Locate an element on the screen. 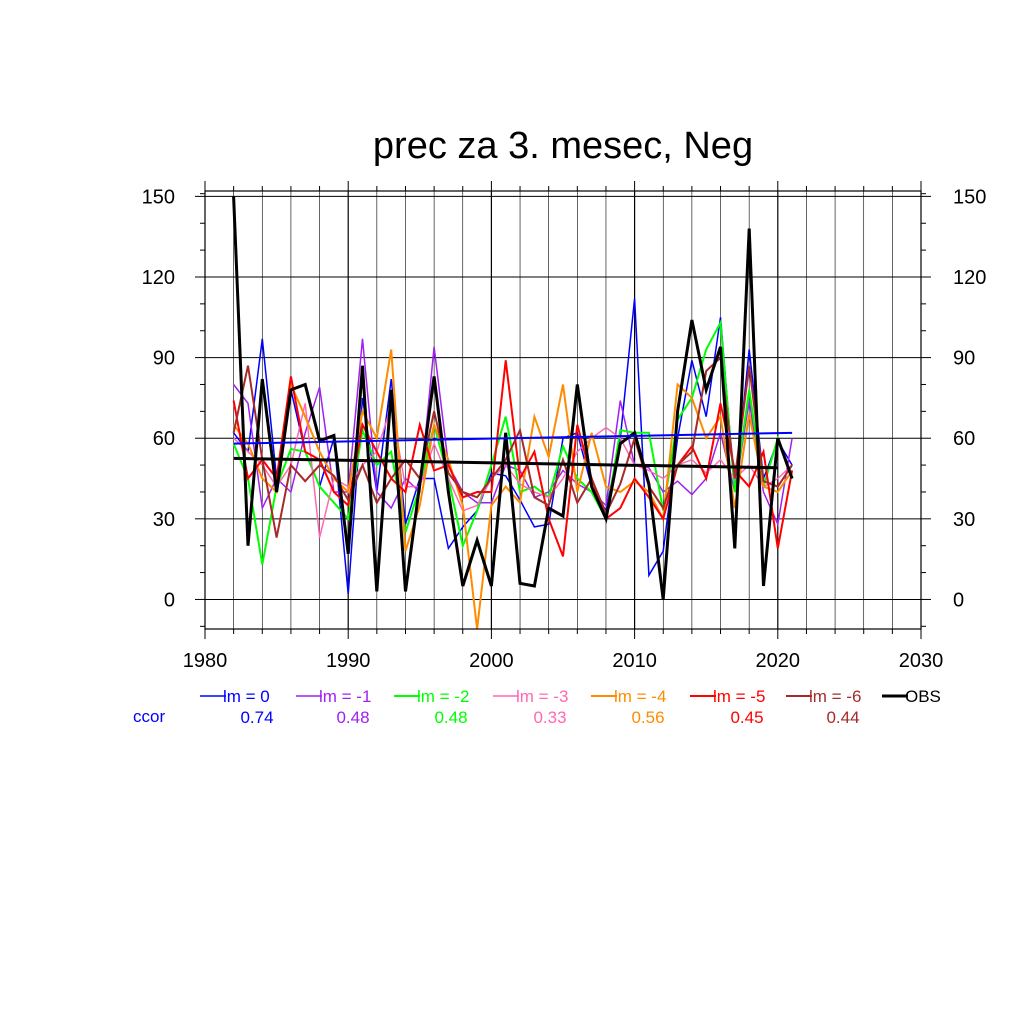 The image size is (1024, 1024). ccor-value: 0.74 is located at coordinates (256, 717).